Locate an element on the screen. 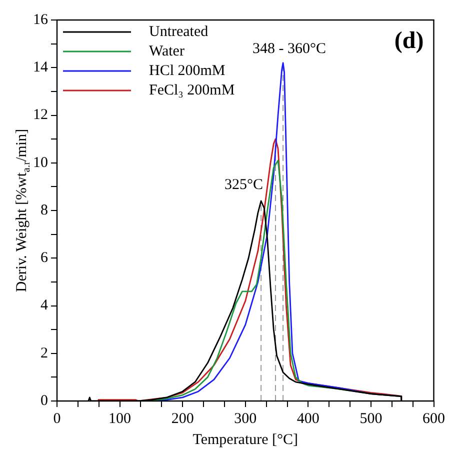 This screenshot has width=456, height=457. x-tick-label: 100 is located at coordinates (120, 418).